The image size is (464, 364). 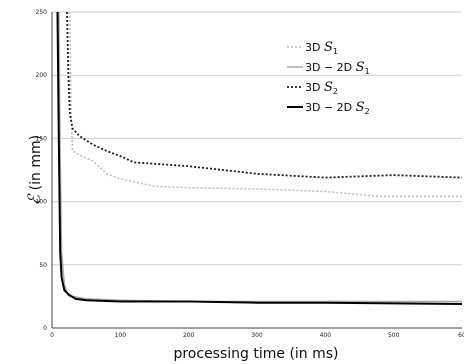 What do you see at coordinates (42, 138) in the screenshot?
I see `y-tick-label: 150` at bounding box center [42, 138].